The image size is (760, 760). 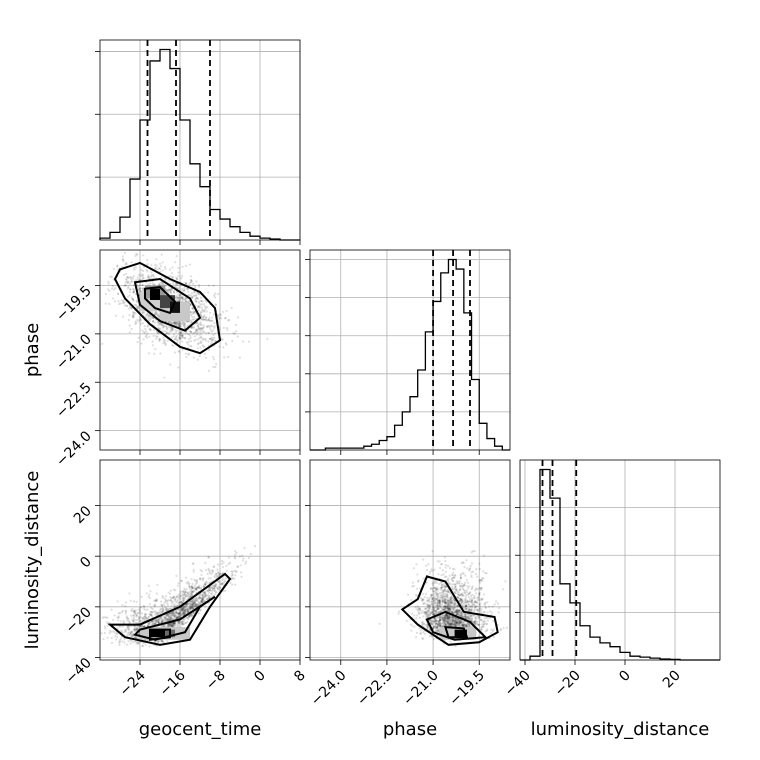 What do you see at coordinates (79, 671) in the screenshot?
I see `tick-lum-y-3: −40` at bounding box center [79, 671].